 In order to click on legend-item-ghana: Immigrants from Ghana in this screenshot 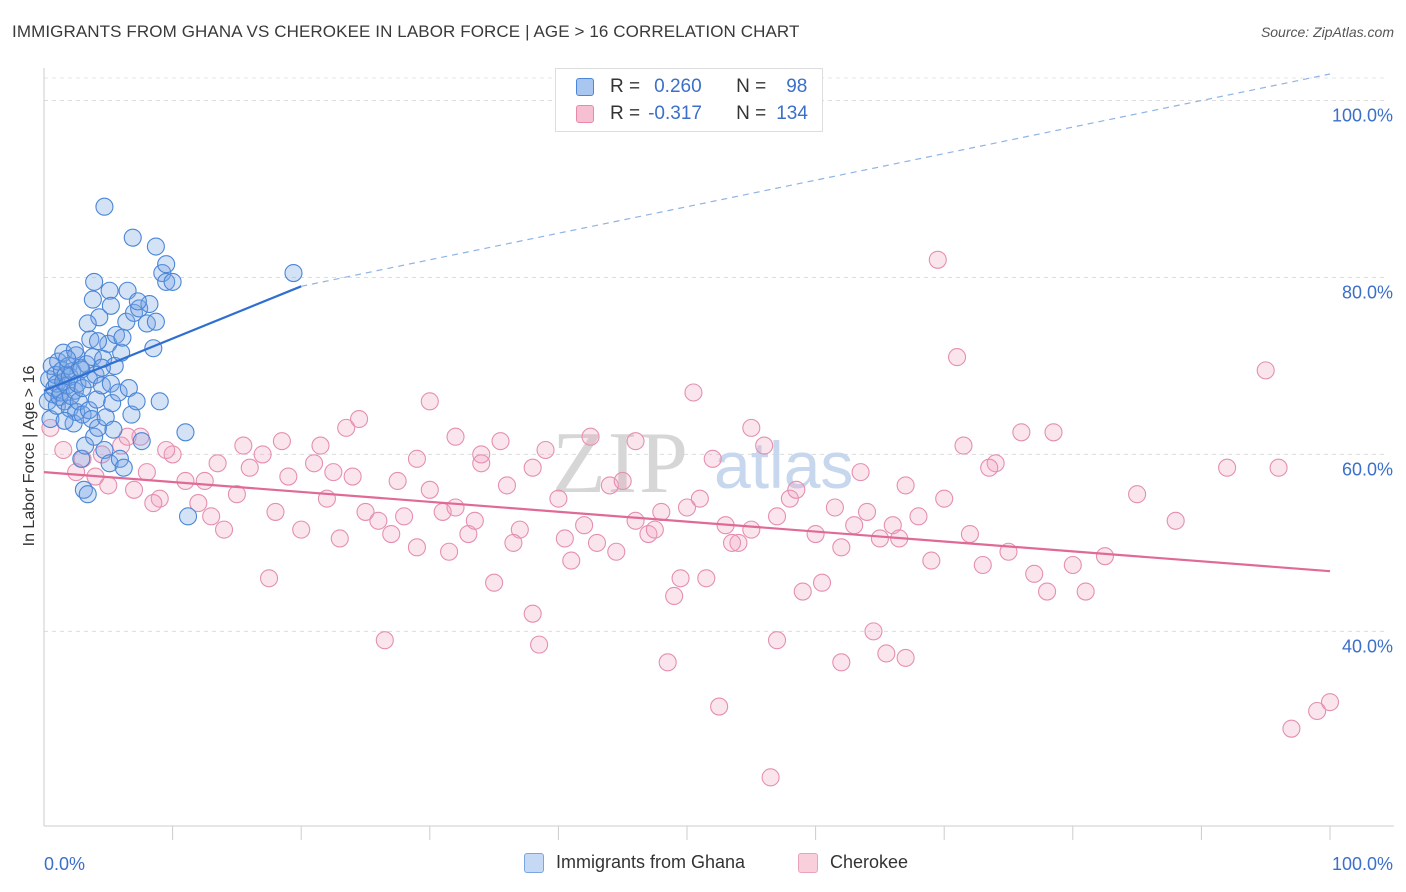, I will do `click(634, 862)`.